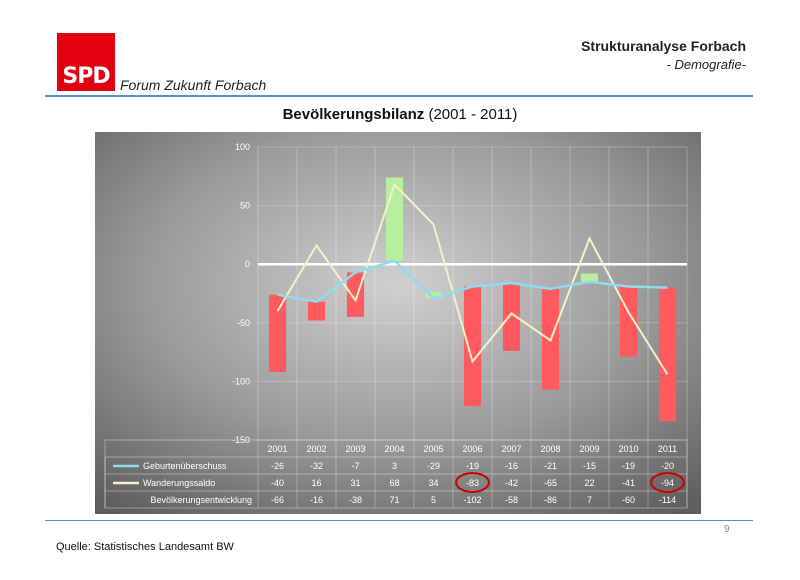 The height and width of the screenshot is (580, 800). I want to click on chart-title: Bevölkerungsbilanz (2001 - 2011), so click(400, 114).